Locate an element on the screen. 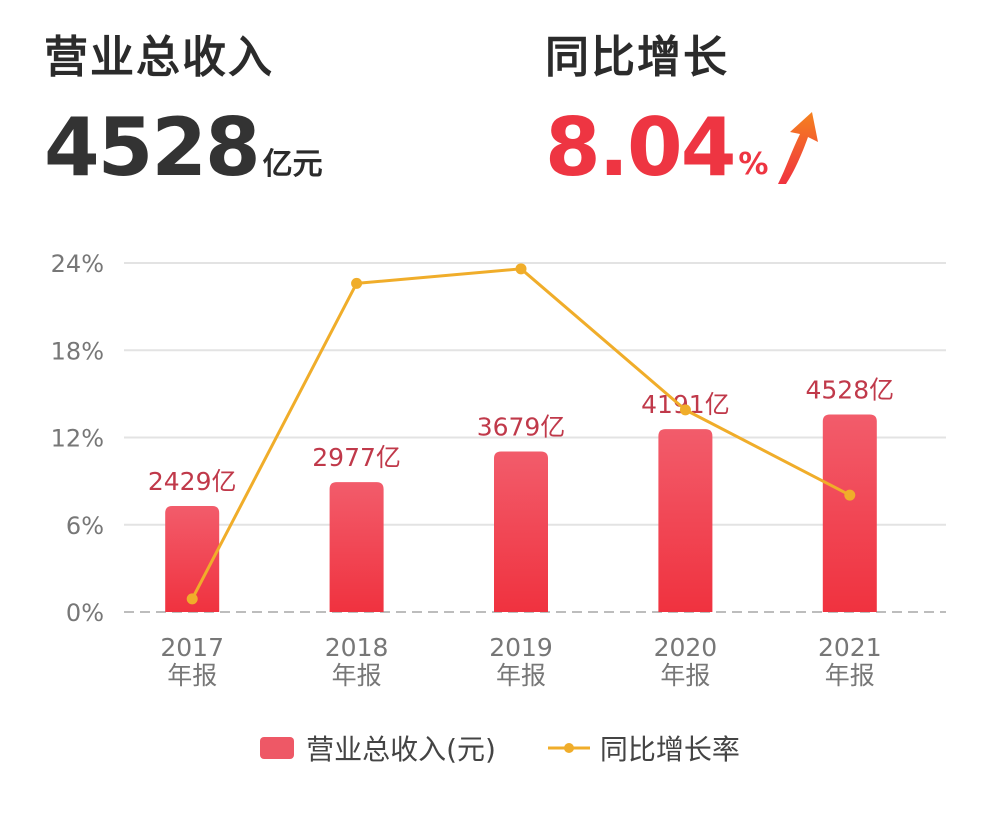 Image resolution: width=1000 pixels, height=826 pixels. revenue-kpi: 营业总收入 4528 亿元 is located at coordinates (183, 108).